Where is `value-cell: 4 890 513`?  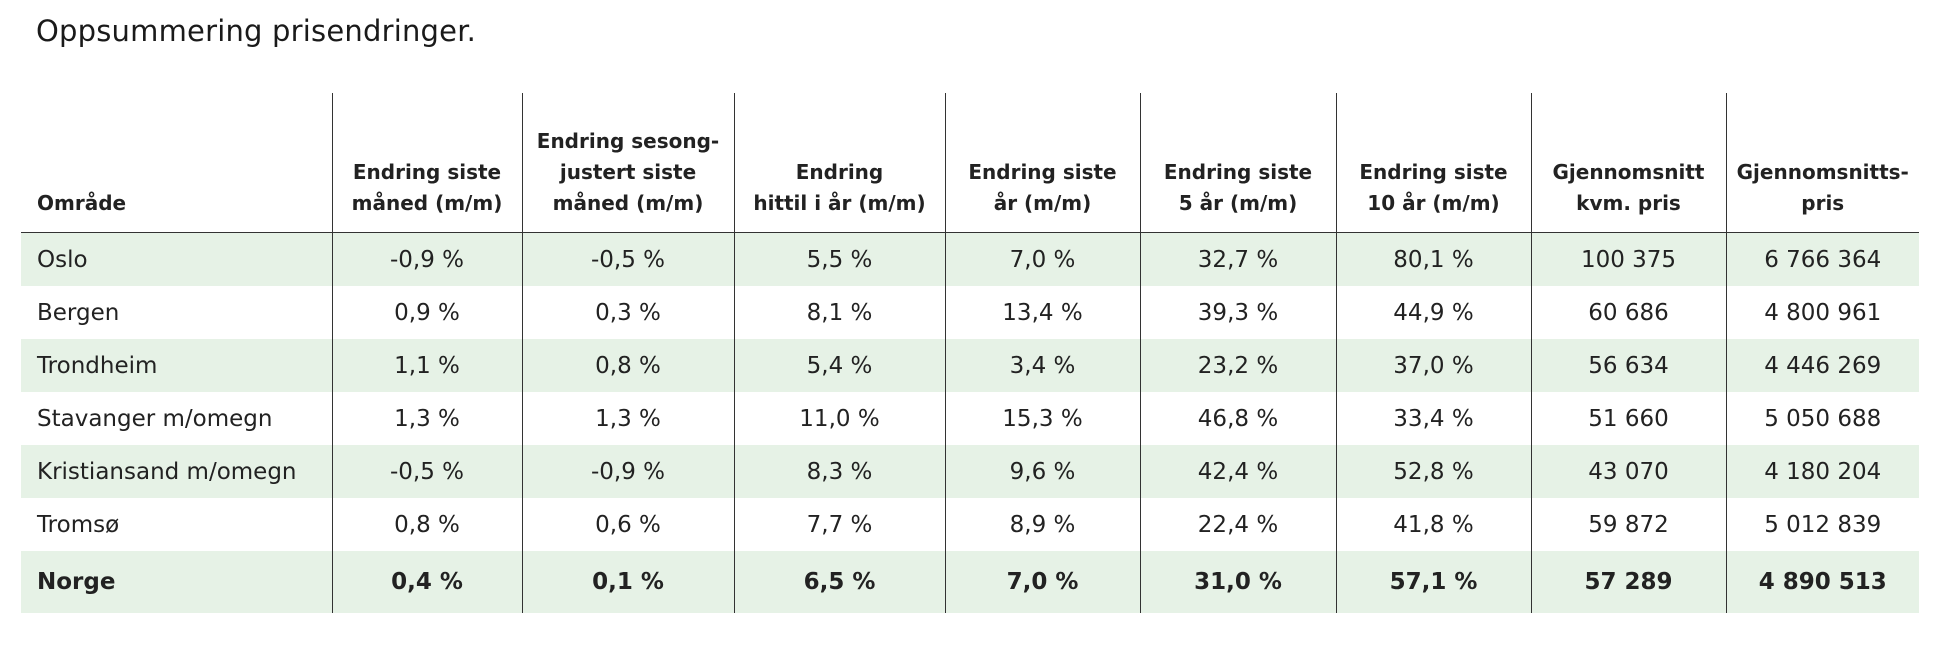
value-cell: 4 890 513 is located at coordinates (1822, 582).